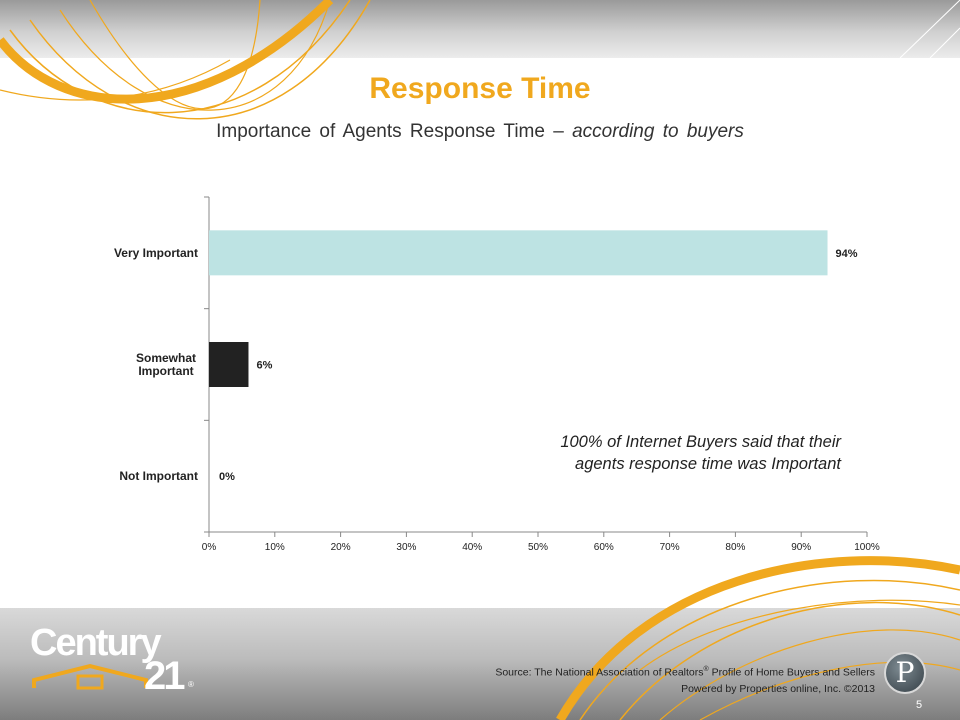 Image resolution: width=960 pixels, height=720 pixels. What do you see at coordinates (264, 366) in the screenshot?
I see `bar-data-label: 6%` at bounding box center [264, 366].